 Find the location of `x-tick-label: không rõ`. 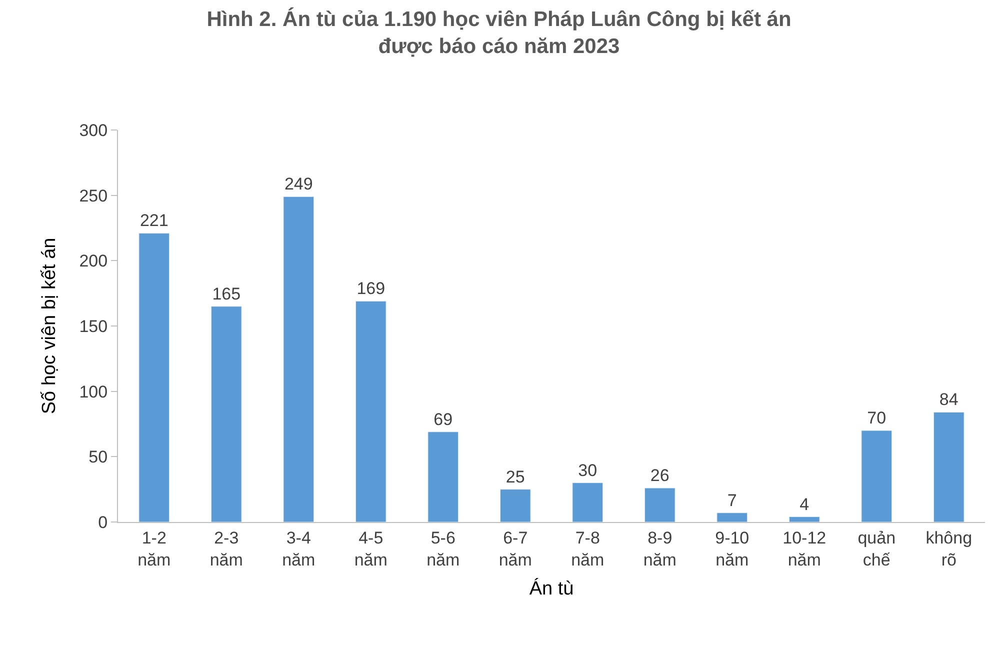

x-tick-label: không rõ is located at coordinates (949, 549).